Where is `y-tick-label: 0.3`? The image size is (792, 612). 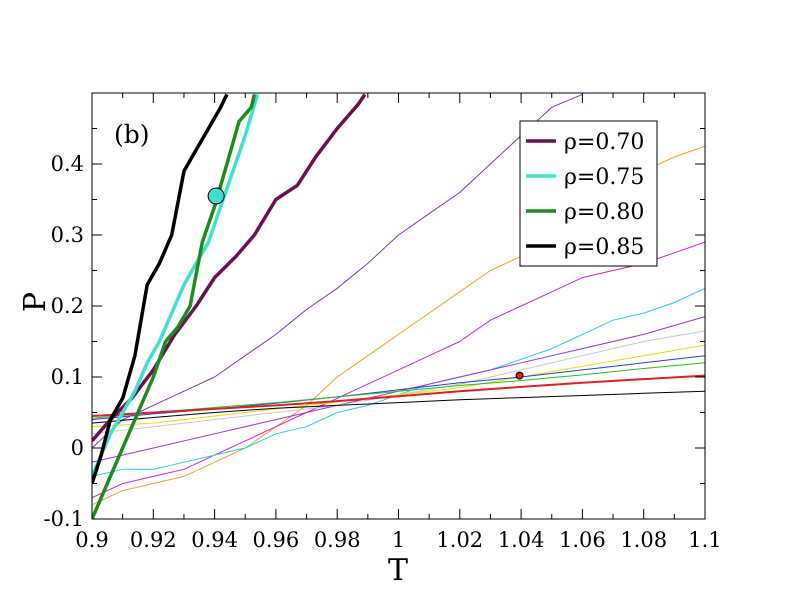 y-tick-label: 0.3 is located at coordinates (67, 235).